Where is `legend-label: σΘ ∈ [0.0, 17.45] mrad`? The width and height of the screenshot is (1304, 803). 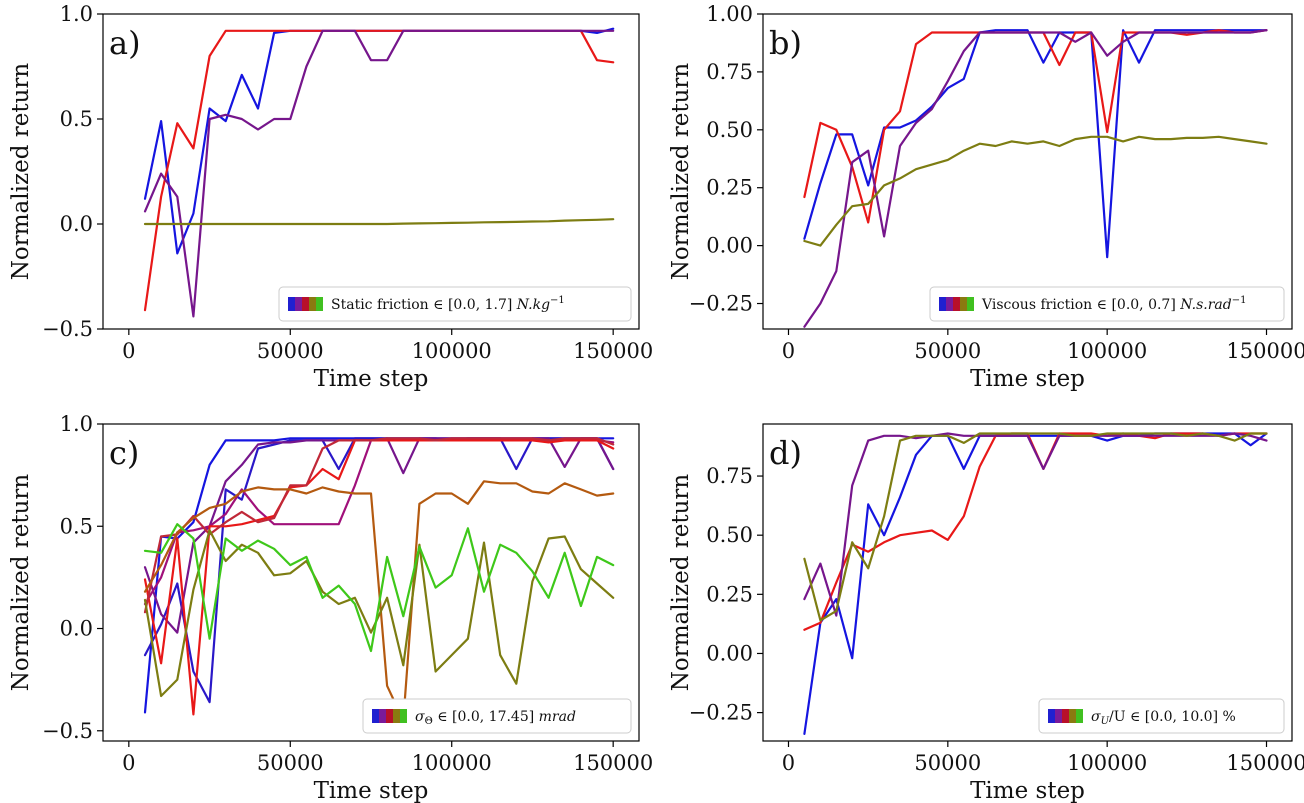
legend-label: σΘ ∈ [0.0, 17.45] mrad is located at coordinates (495, 718).